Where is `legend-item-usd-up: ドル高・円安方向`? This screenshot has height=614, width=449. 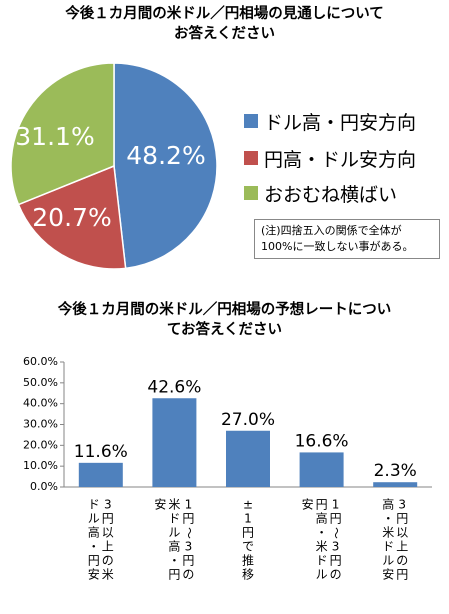 legend-item-usd-up: ドル高・円安方向 is located at coordinates (330, 121).